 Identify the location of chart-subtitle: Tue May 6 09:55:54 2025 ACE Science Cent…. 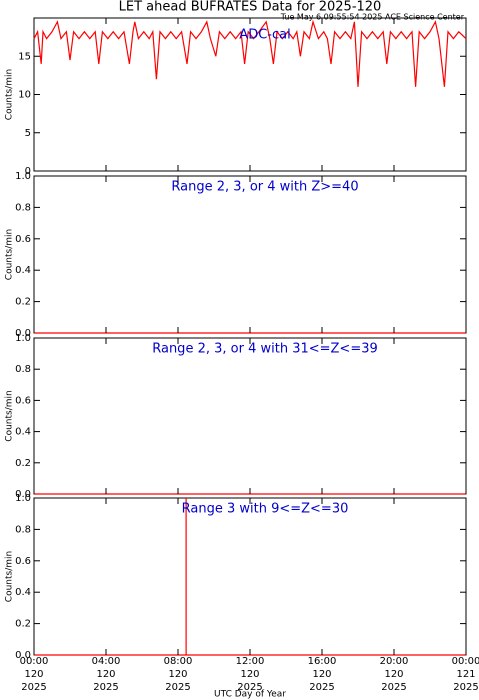
(372, 17).